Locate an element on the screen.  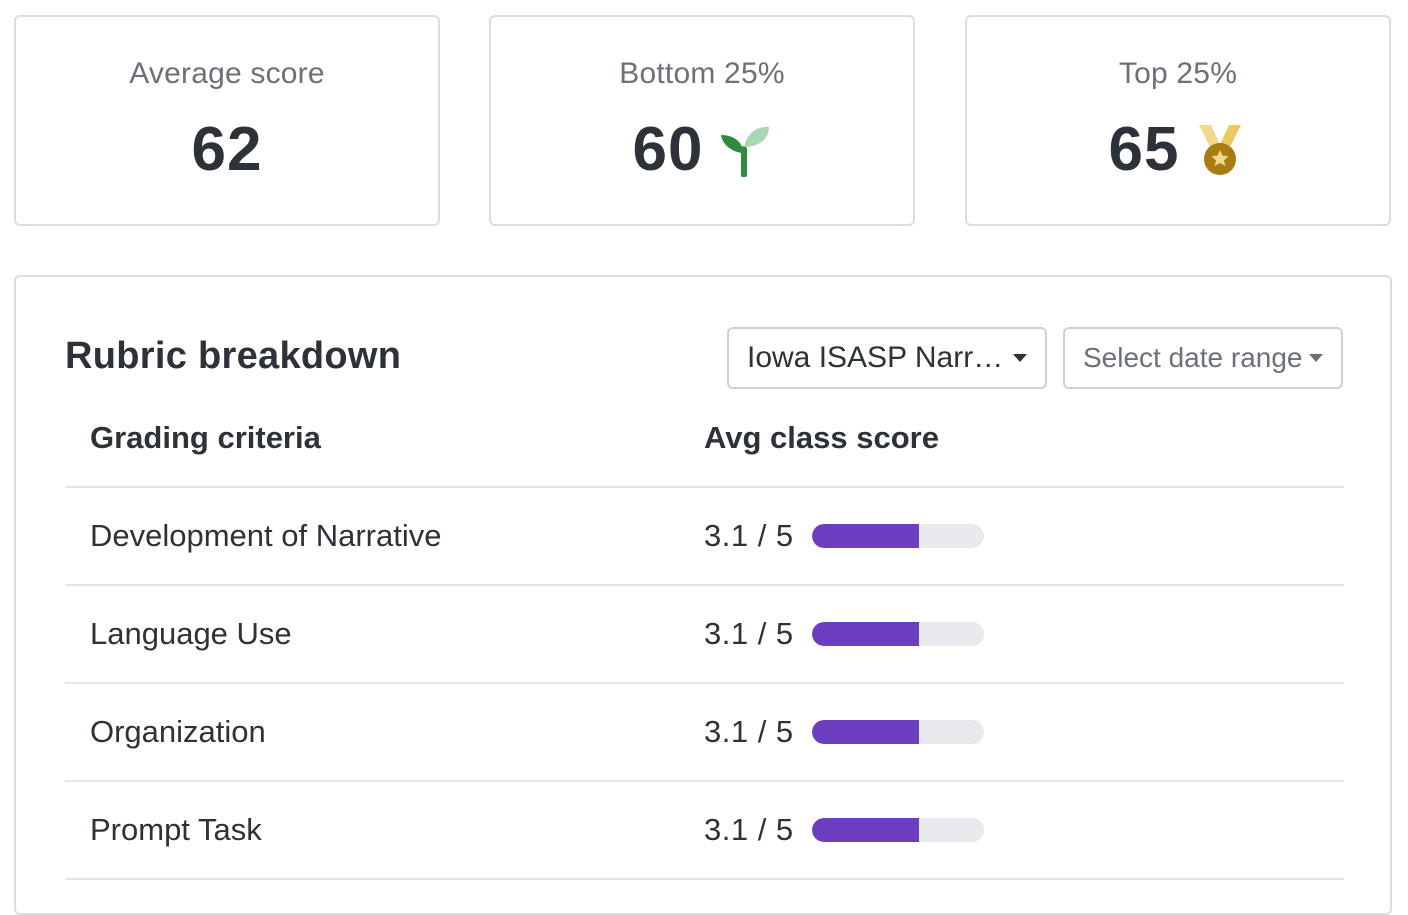
top-25-value: 65 is located at coordinates (1144, 149).